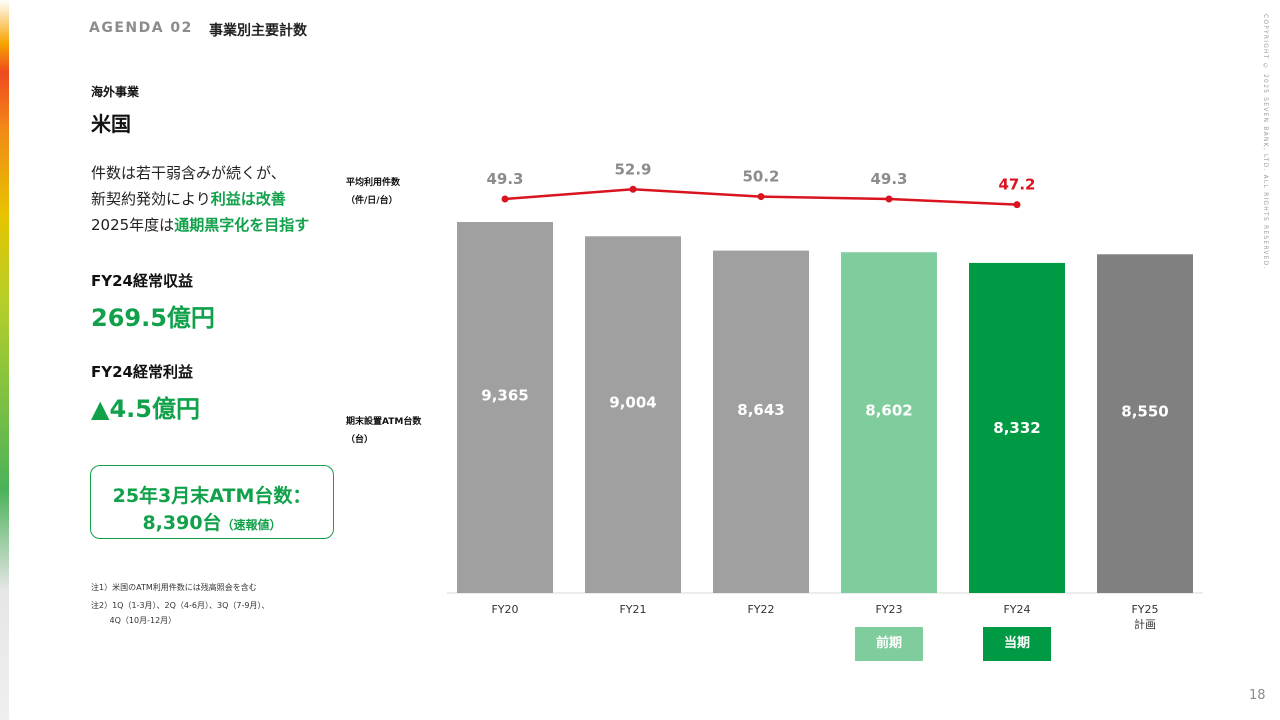 Image resolution: width=1280 pixels, height=720 pixels. I want to click on line-value-label: 52.9, so click(632, 169).